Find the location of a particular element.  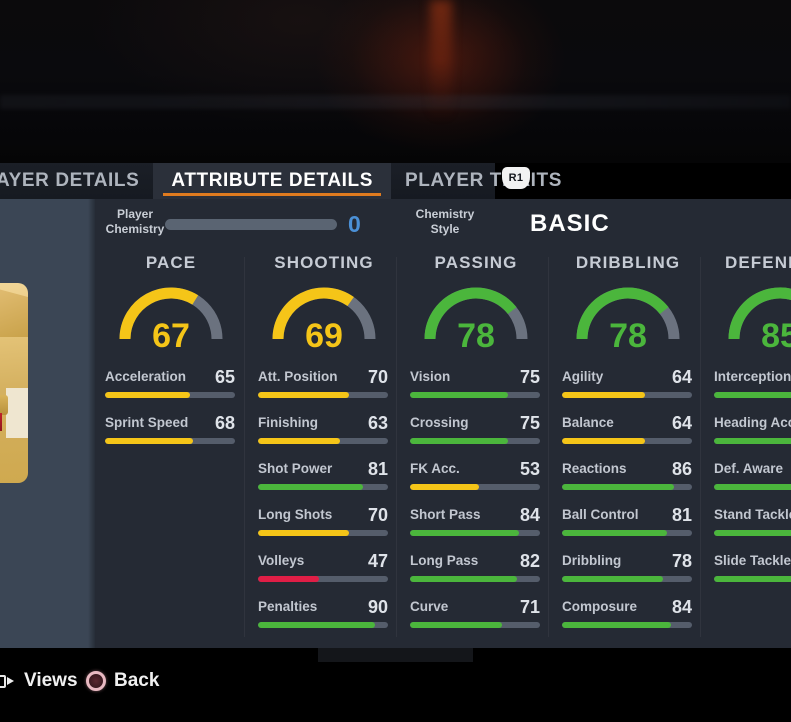

column-title-defending: DEFENDING is located at coordinates (757, 262).